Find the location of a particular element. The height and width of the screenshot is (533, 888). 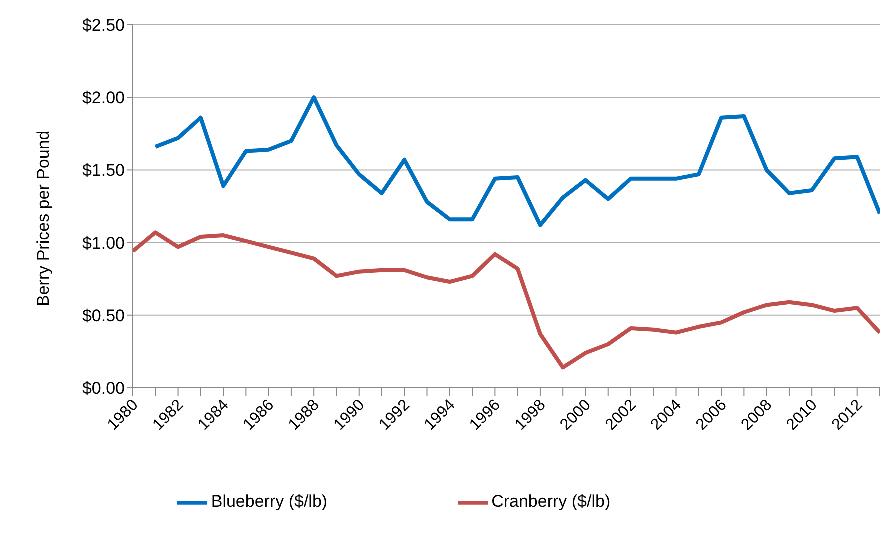

y-axis-title: Berry Prices per Pound is located at coordinates (44, 218).